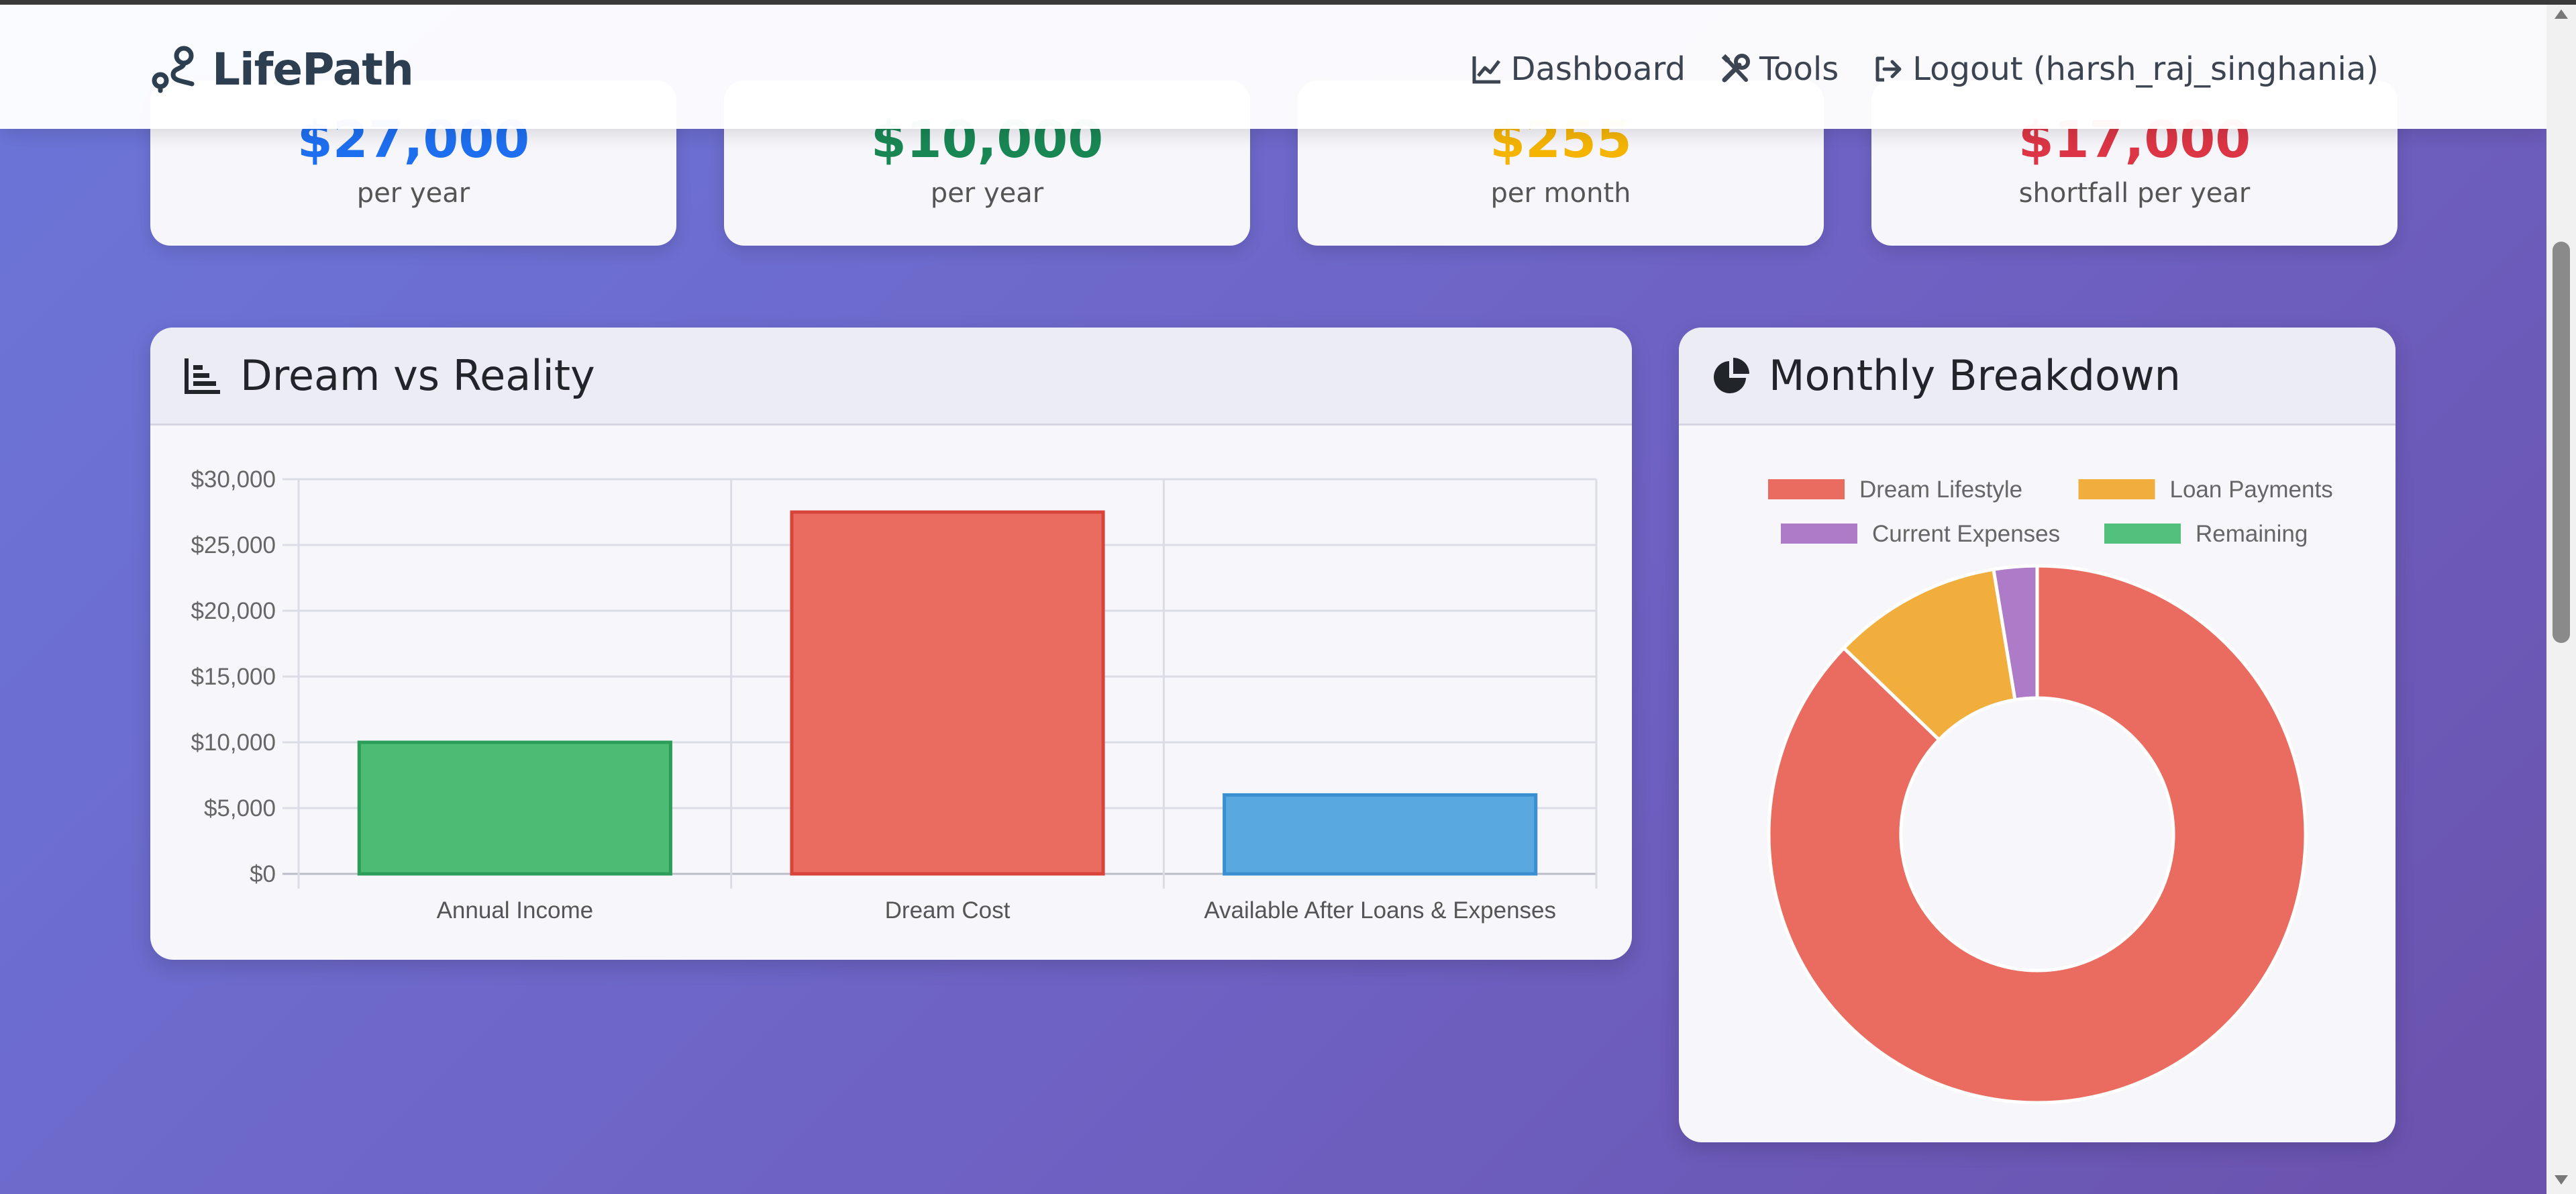  What do you see at coordinates (1731, 375) in the screenshot?
I see `pie-chart-icon` at bounding box center [1731, 375].